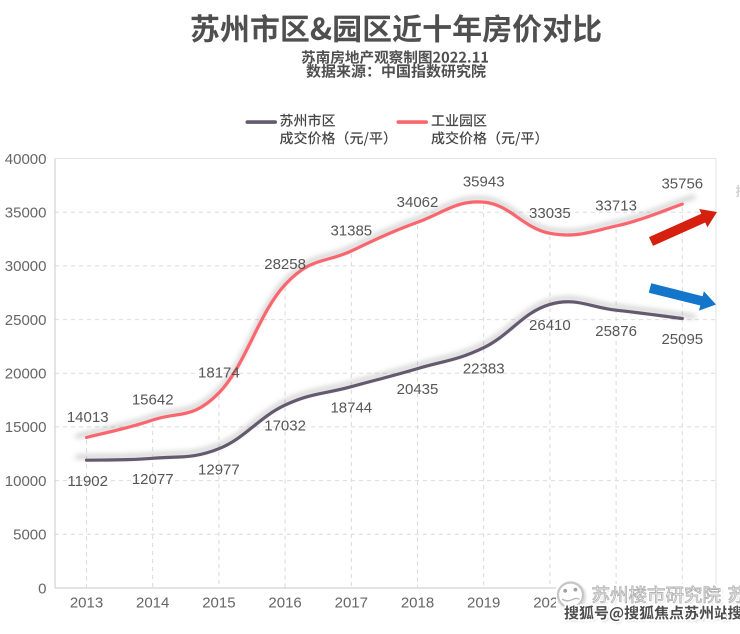 The height and width of the screenshot is (634, 740). I want to click on svg-text: 40000, so click(26, 159).